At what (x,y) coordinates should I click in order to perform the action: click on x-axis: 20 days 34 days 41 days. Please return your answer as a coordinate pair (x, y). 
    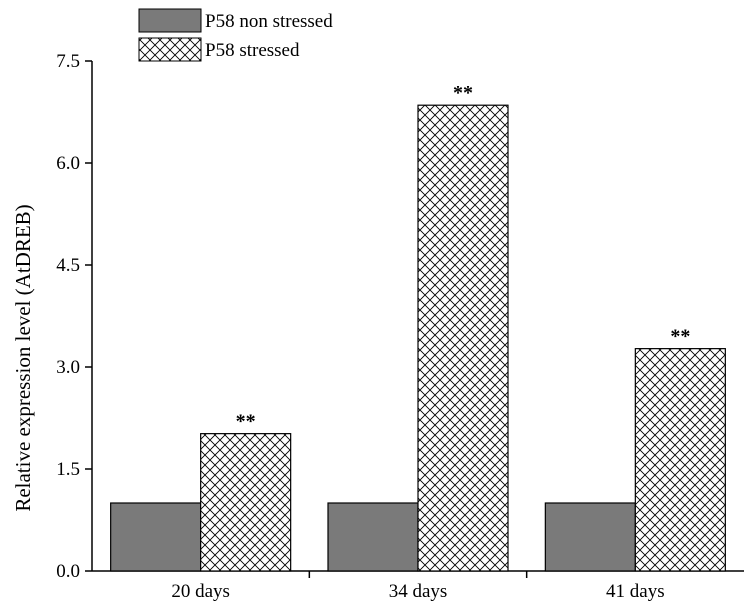
    Looking at the image, I should click on (418, 586).